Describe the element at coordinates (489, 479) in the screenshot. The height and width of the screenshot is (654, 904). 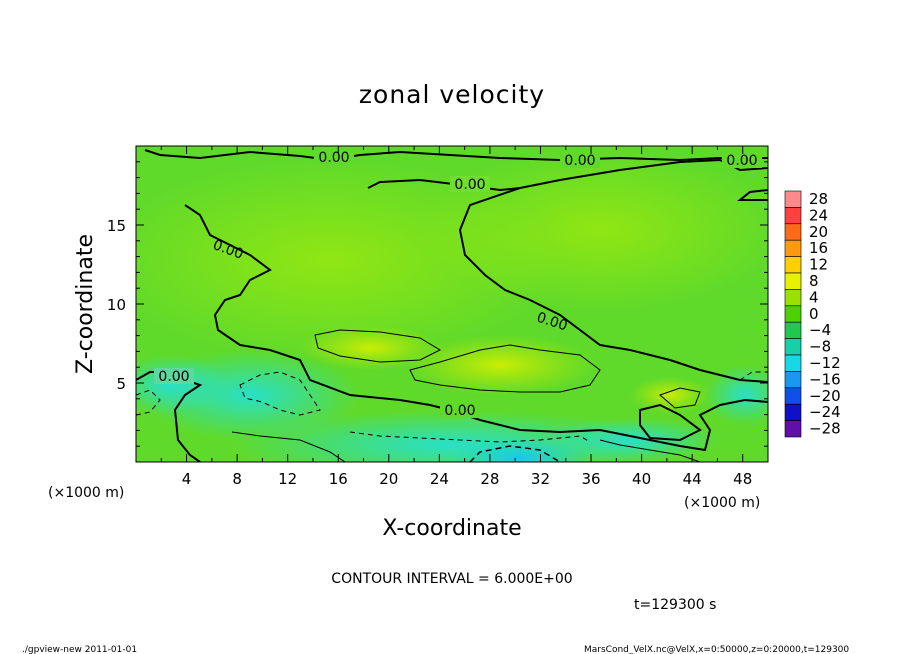
I see `x-tick-label: 28` at that location.